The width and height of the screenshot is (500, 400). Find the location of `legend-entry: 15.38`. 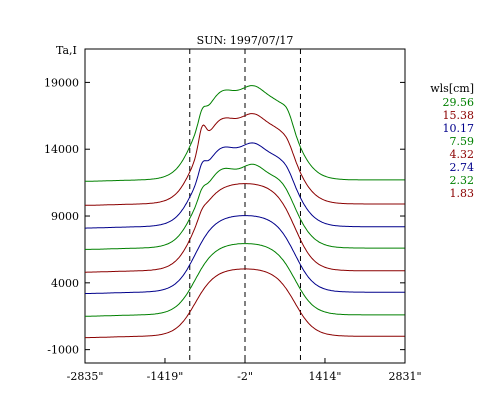

legend-entry: 15.38 is located at coordinates (459, 115).